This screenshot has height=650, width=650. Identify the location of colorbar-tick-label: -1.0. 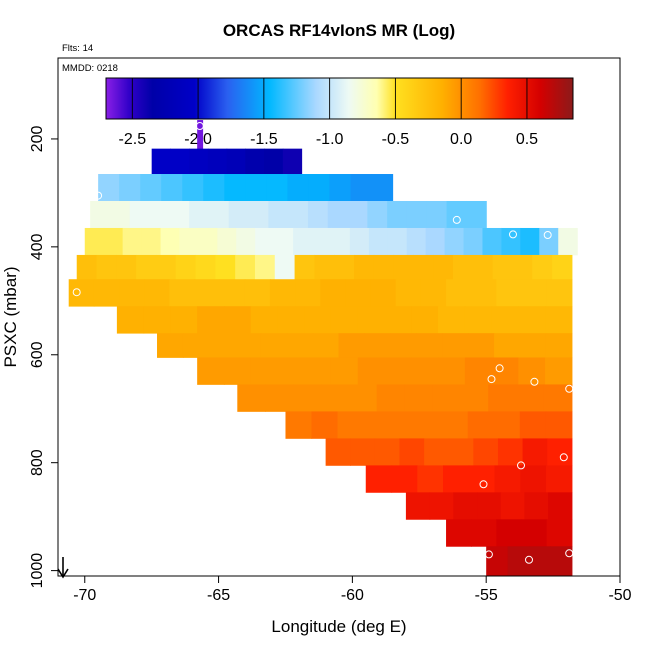
(330, 139).